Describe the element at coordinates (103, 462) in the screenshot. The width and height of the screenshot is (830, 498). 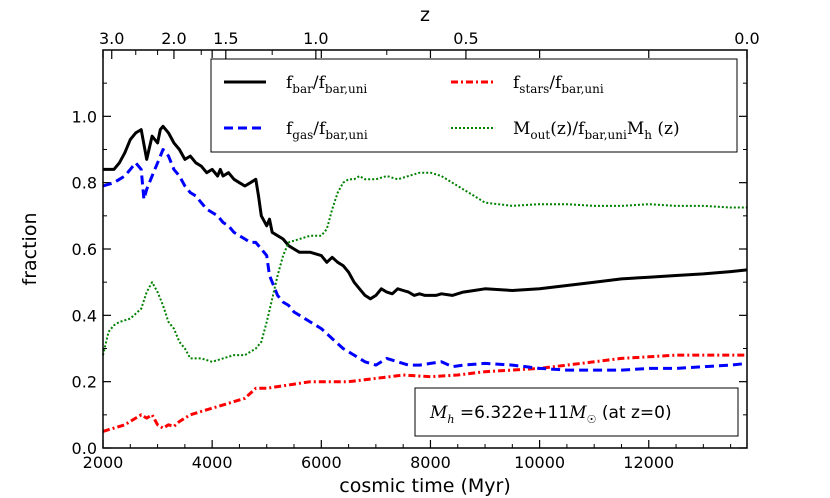
I see `x-tick-label: 2000` at that location.